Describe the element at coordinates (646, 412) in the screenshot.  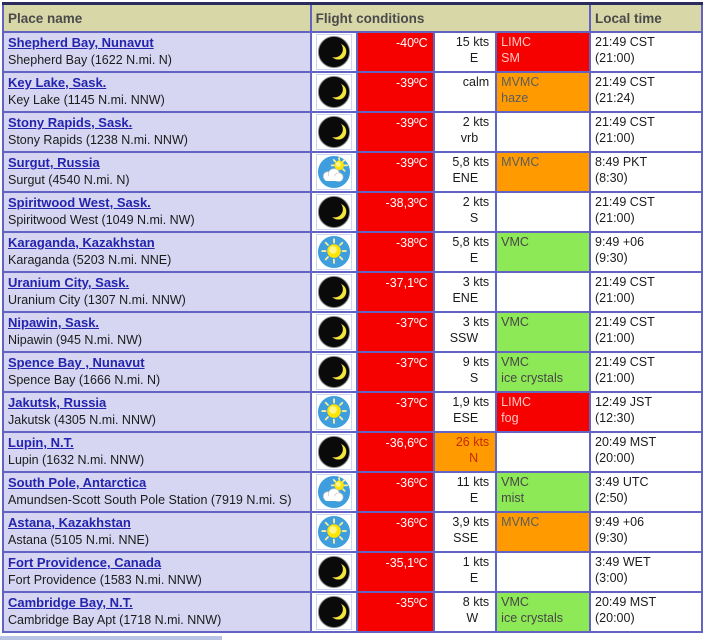
I see `local-time-cell: 12:49 JST (12:30)` at that location.